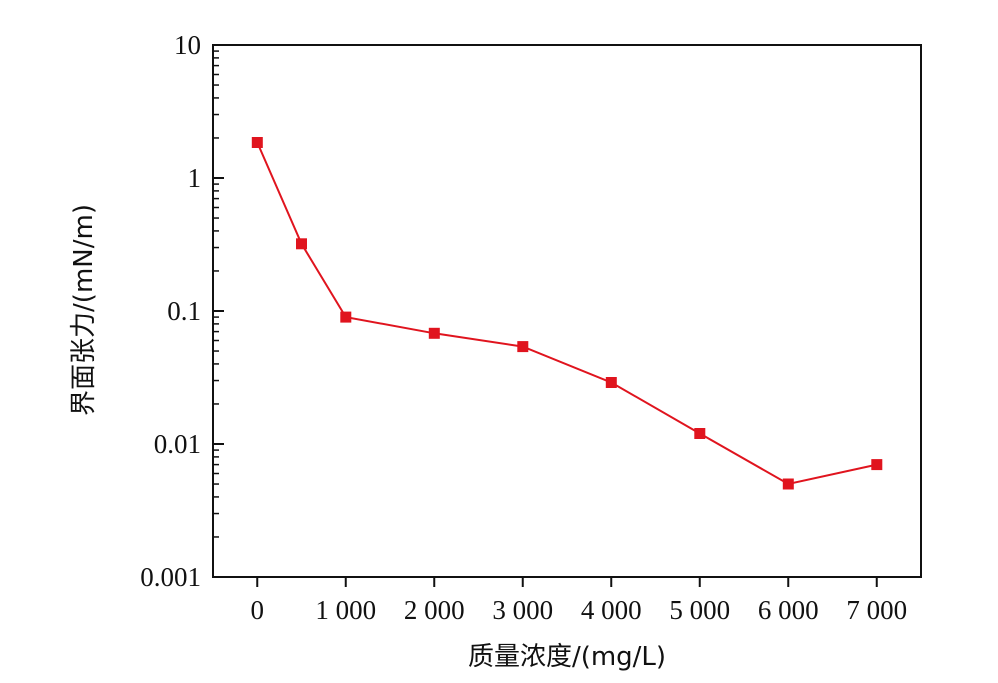 Image resolution: width=998 pixels, height=683 pixels. I want to click on y-tick-label: 0.01, so click(177, 444).